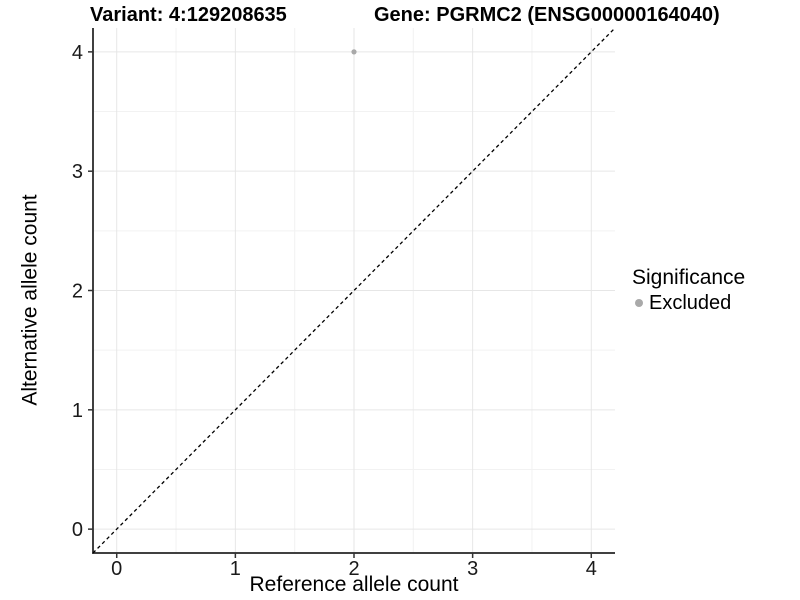 This screenshot has width=800, height=600. What do you see at coordinates (354, 584) in the screenshot?
I see `x-axis-title: Reference allele count` at bounding box center [354, 584].